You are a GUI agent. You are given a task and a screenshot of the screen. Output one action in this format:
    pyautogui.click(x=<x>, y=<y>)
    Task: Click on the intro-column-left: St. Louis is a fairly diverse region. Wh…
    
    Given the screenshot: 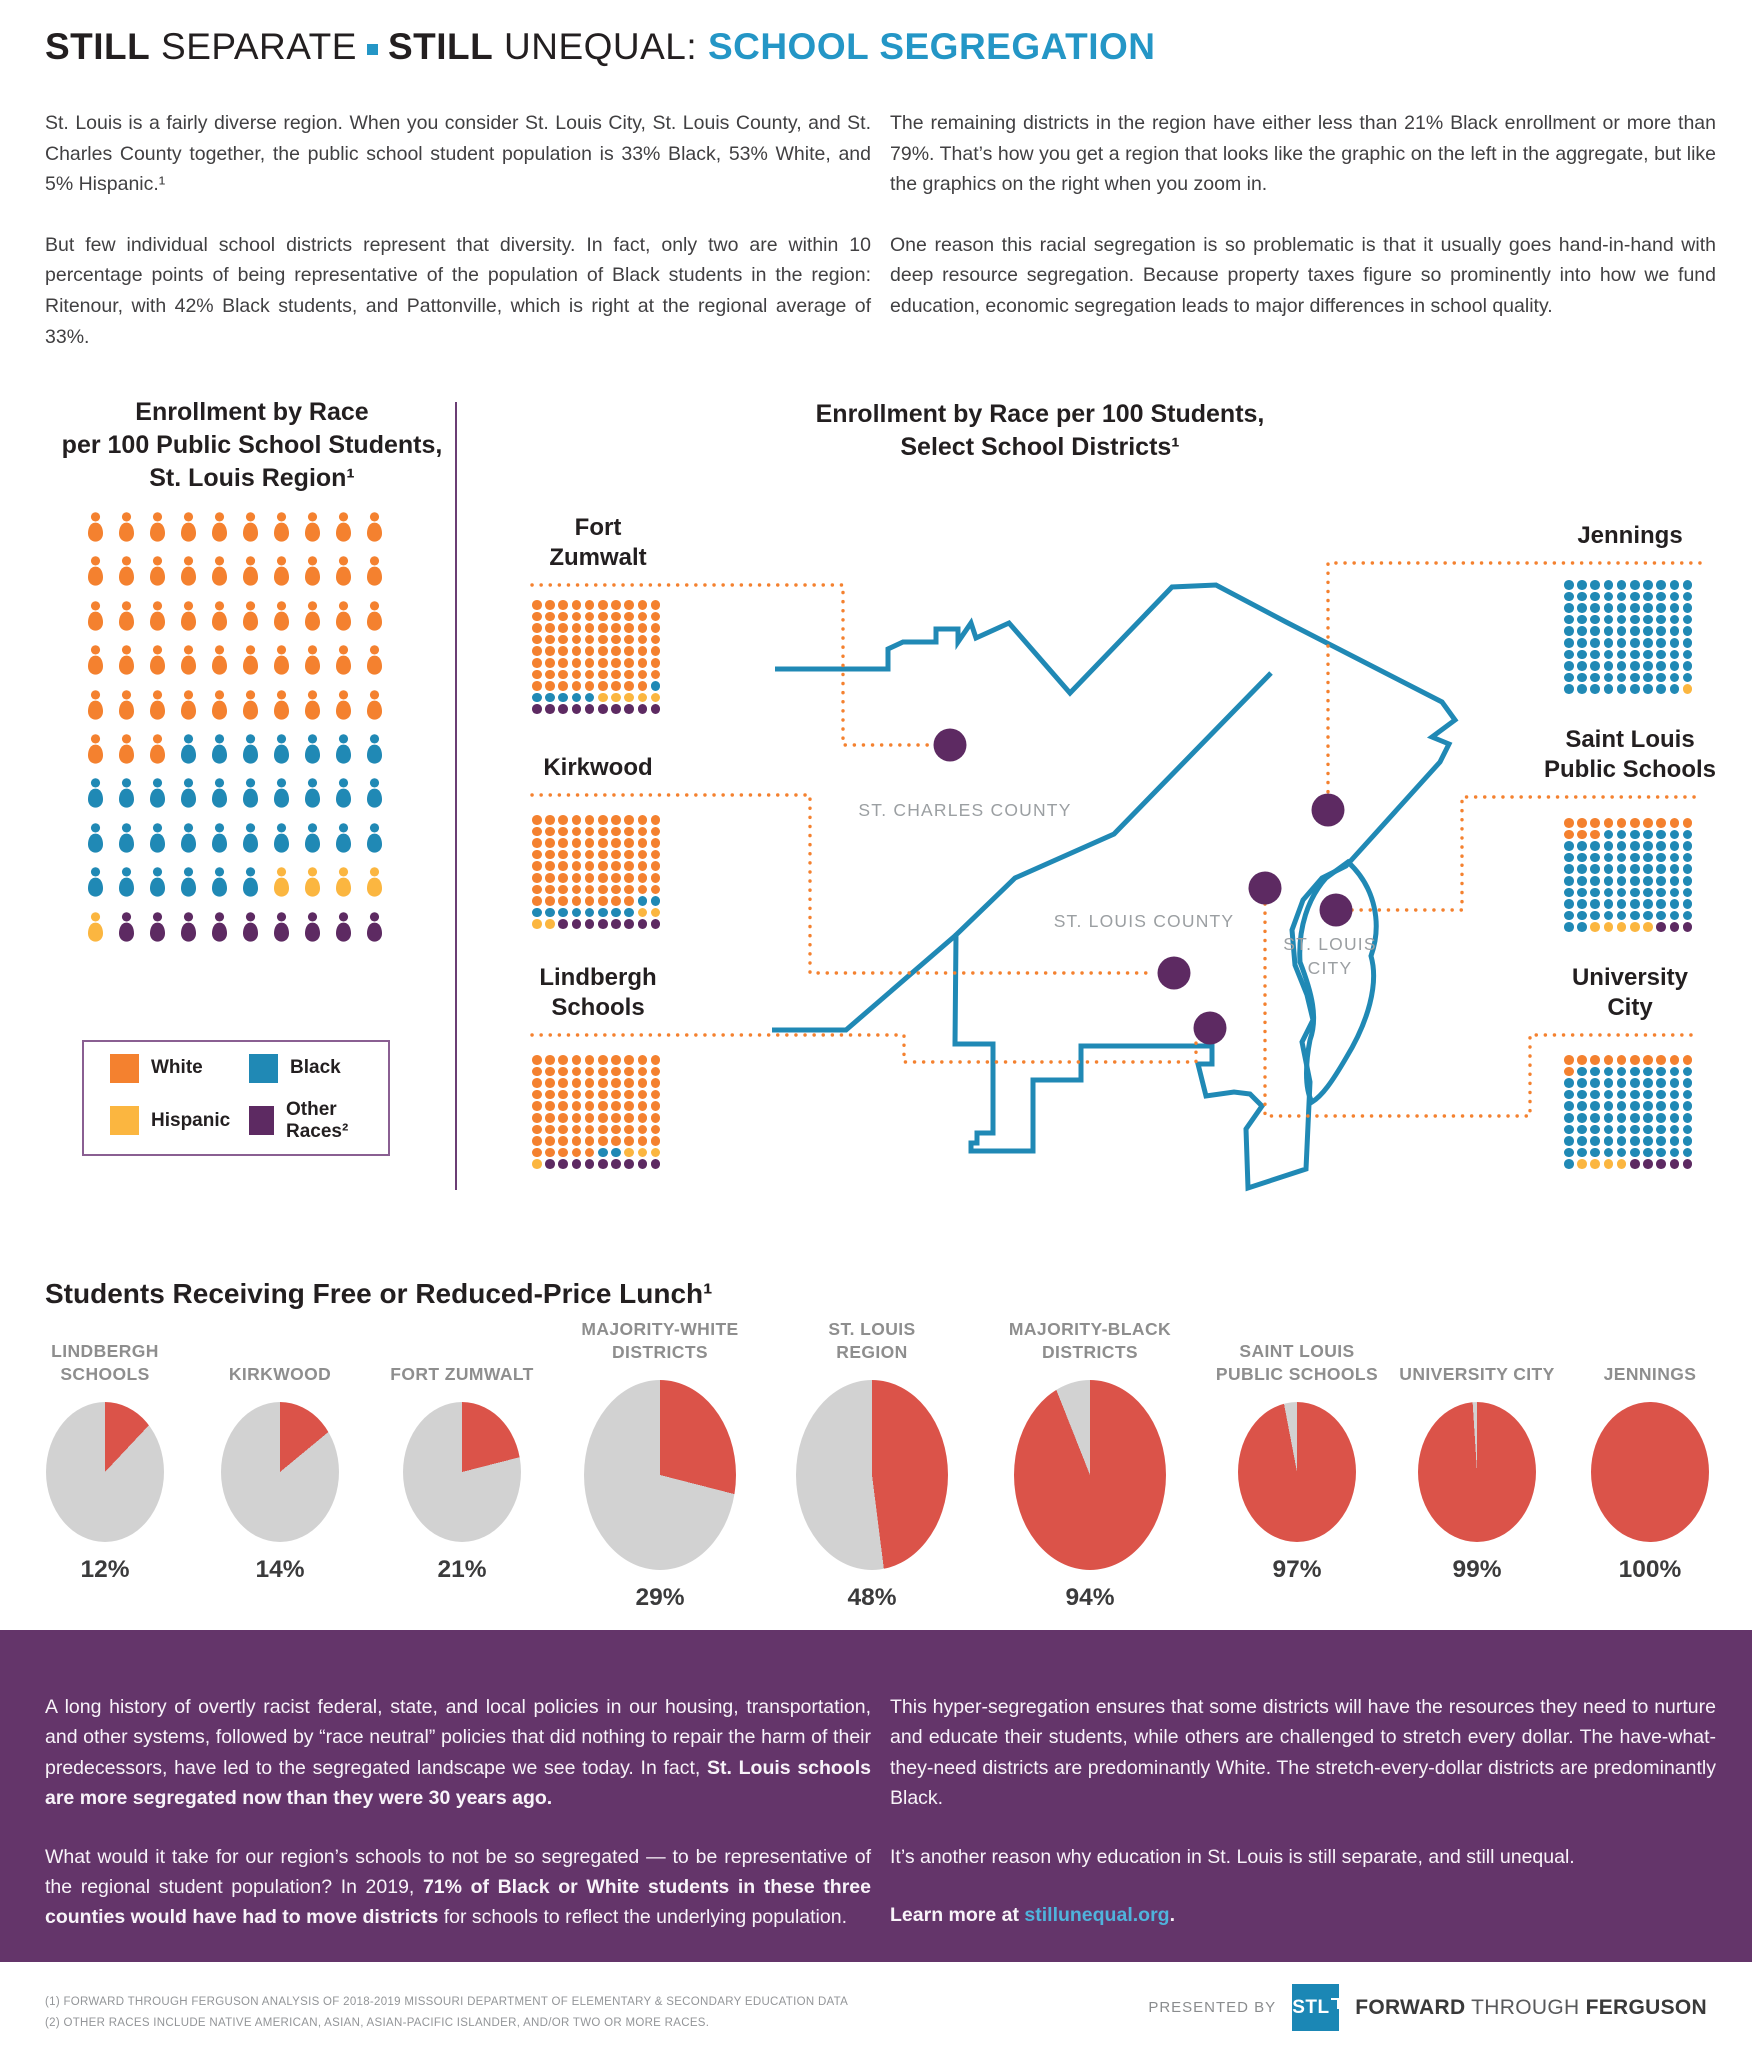 What is the action you would take?
    pyautogui.click(x=458, y=245)
    